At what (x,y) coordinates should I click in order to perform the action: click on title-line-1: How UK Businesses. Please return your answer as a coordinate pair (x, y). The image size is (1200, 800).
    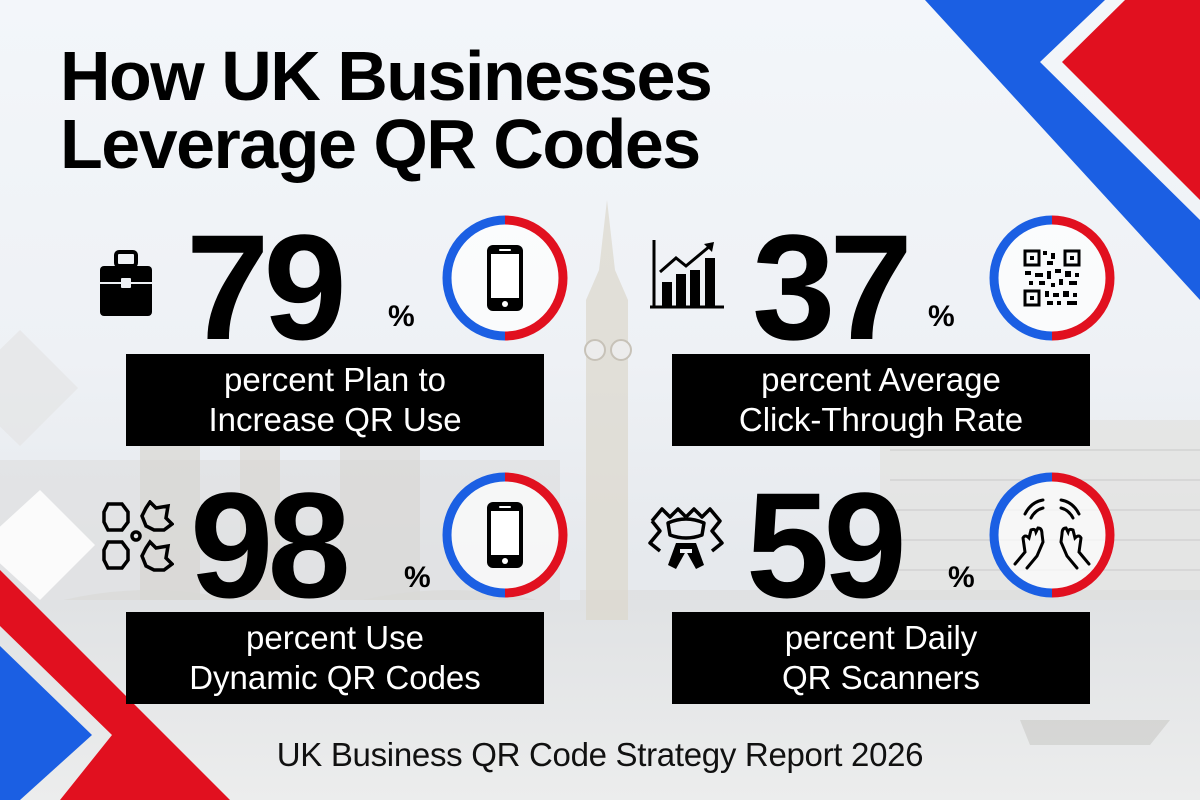
    Looking at the image, I should click on (386, 76).